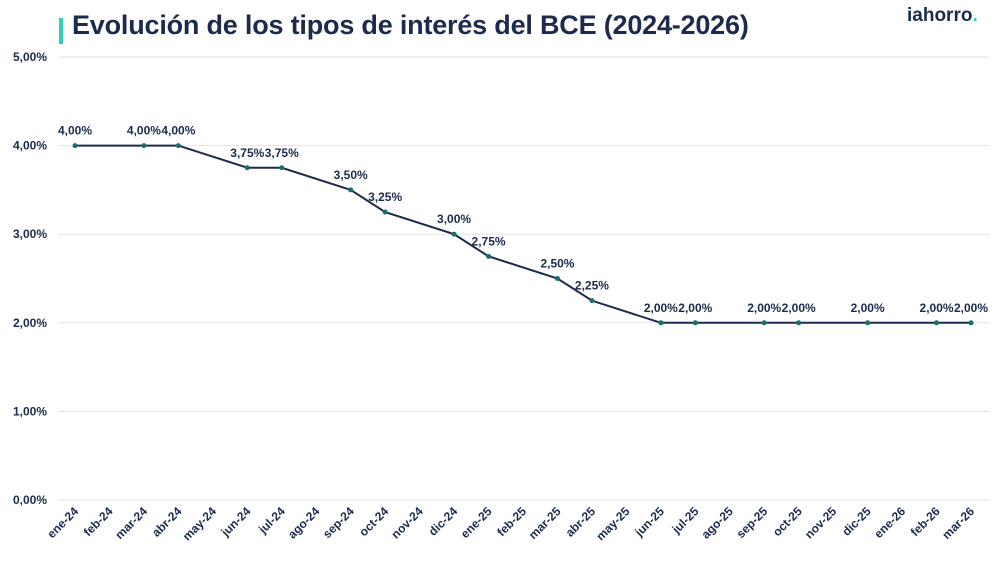  What do you see at coordinates (820, 522) in the screenshot?
I see `x-tick-label: nov-25` at bounding box center [820, 522].